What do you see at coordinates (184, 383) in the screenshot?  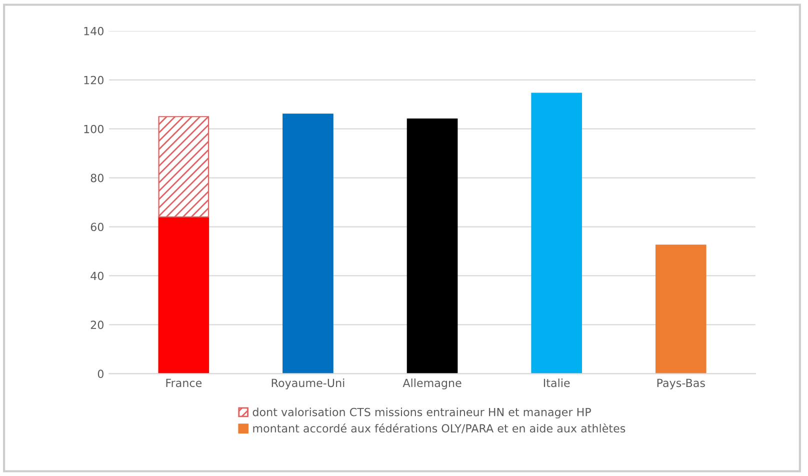 I see `x-tick-label: France` at bounding box center [184, 383].